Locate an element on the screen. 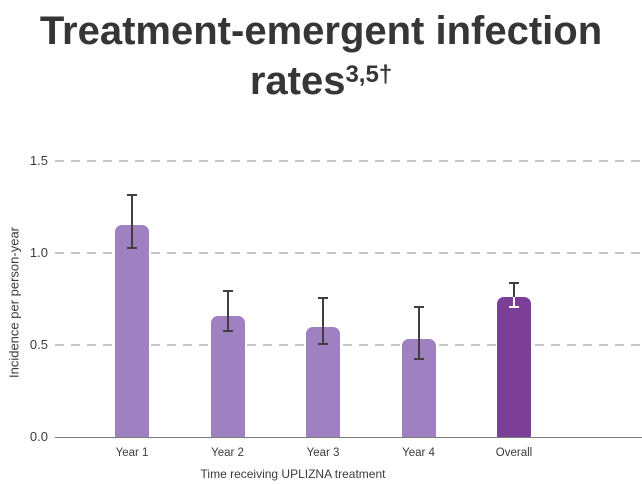 Image resolution: width=642 pixels, height=484 pixels. x-tick-label: Year 4 is located at coordinates (418, 453).